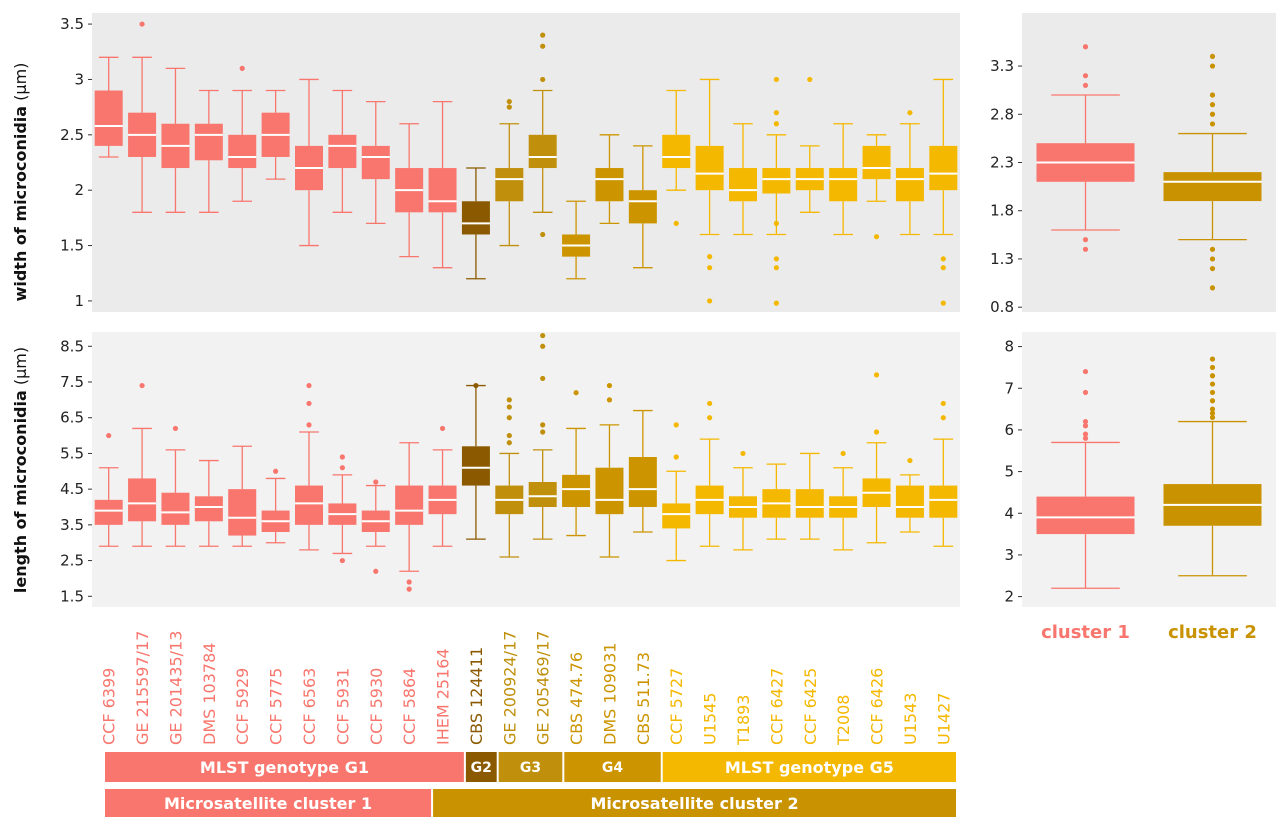  Describe the element at coordinates (1002, 307) in the screenshot. I see `width-cluster-ytick-label: 0.8` at that location.